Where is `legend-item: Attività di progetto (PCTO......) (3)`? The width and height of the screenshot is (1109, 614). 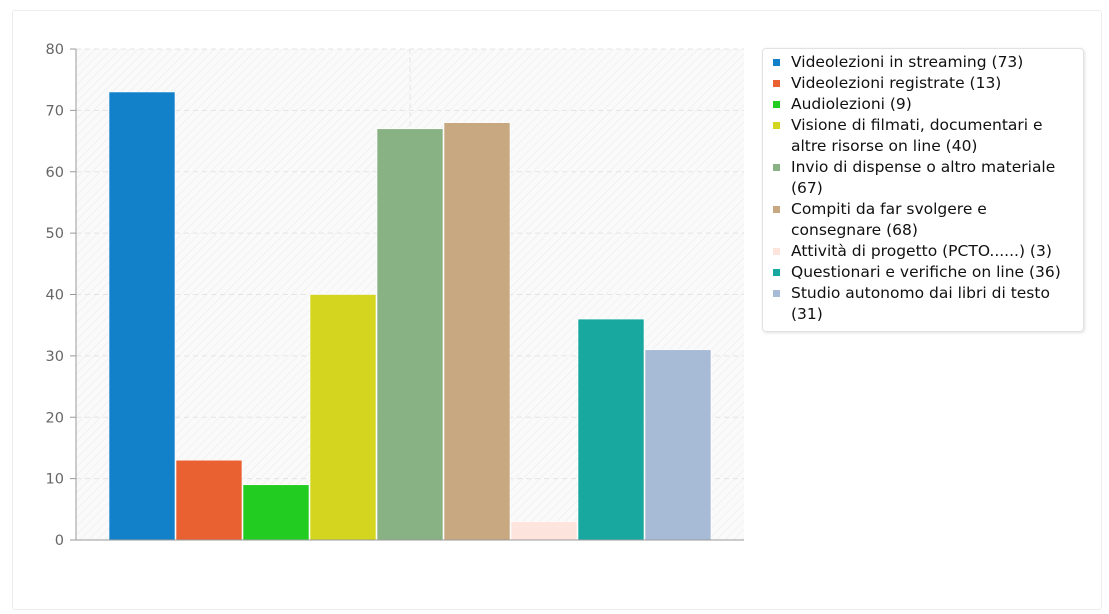
legend-item: Attività di progetto (PCTO......) (3) is located at coordinates (923, 251).